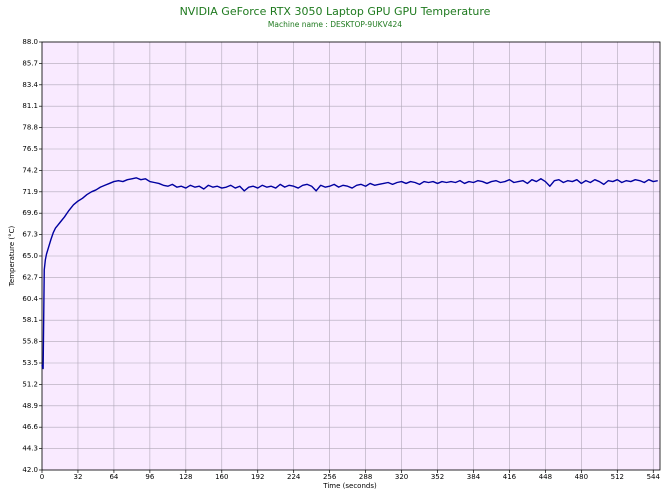  Describe the element at coordinates (30, 235) in the screenshot. I see `y-tick-label: 67.3` at that location.